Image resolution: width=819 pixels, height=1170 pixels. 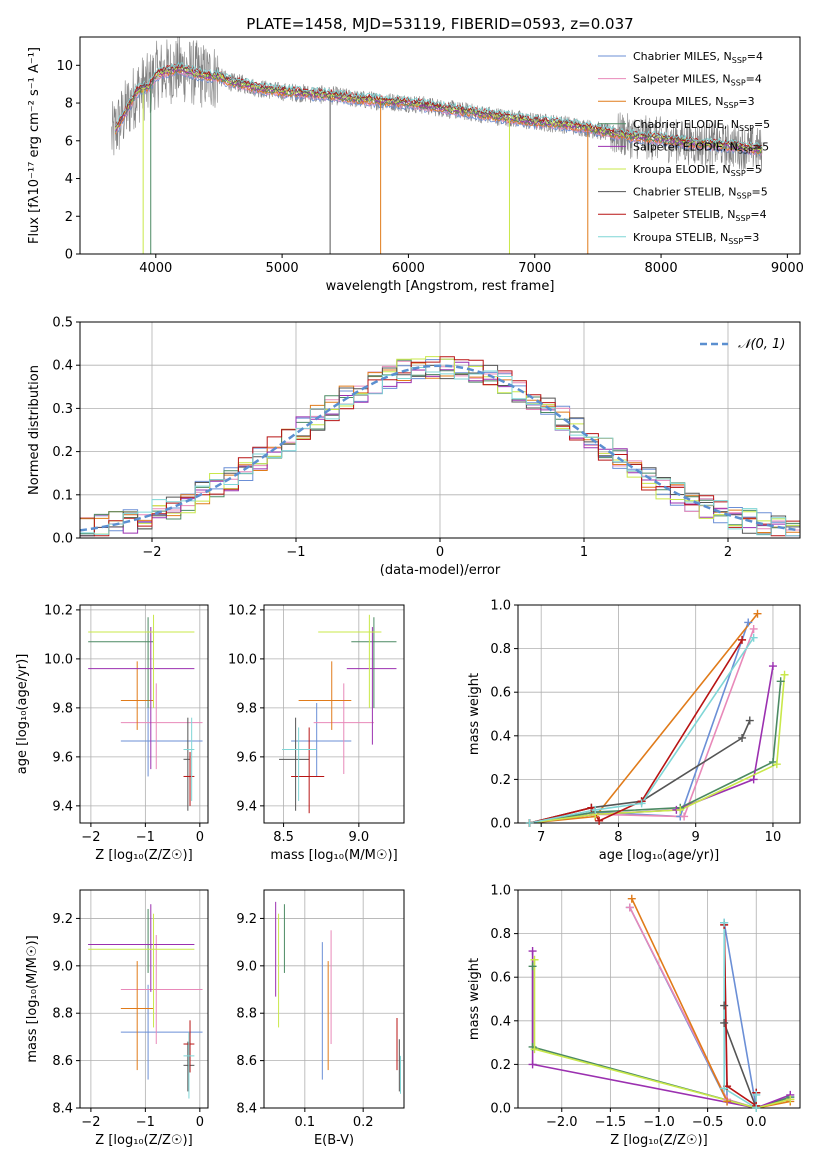 I want to click on y-tick-label: 9.2, so click(x=246, y=919).